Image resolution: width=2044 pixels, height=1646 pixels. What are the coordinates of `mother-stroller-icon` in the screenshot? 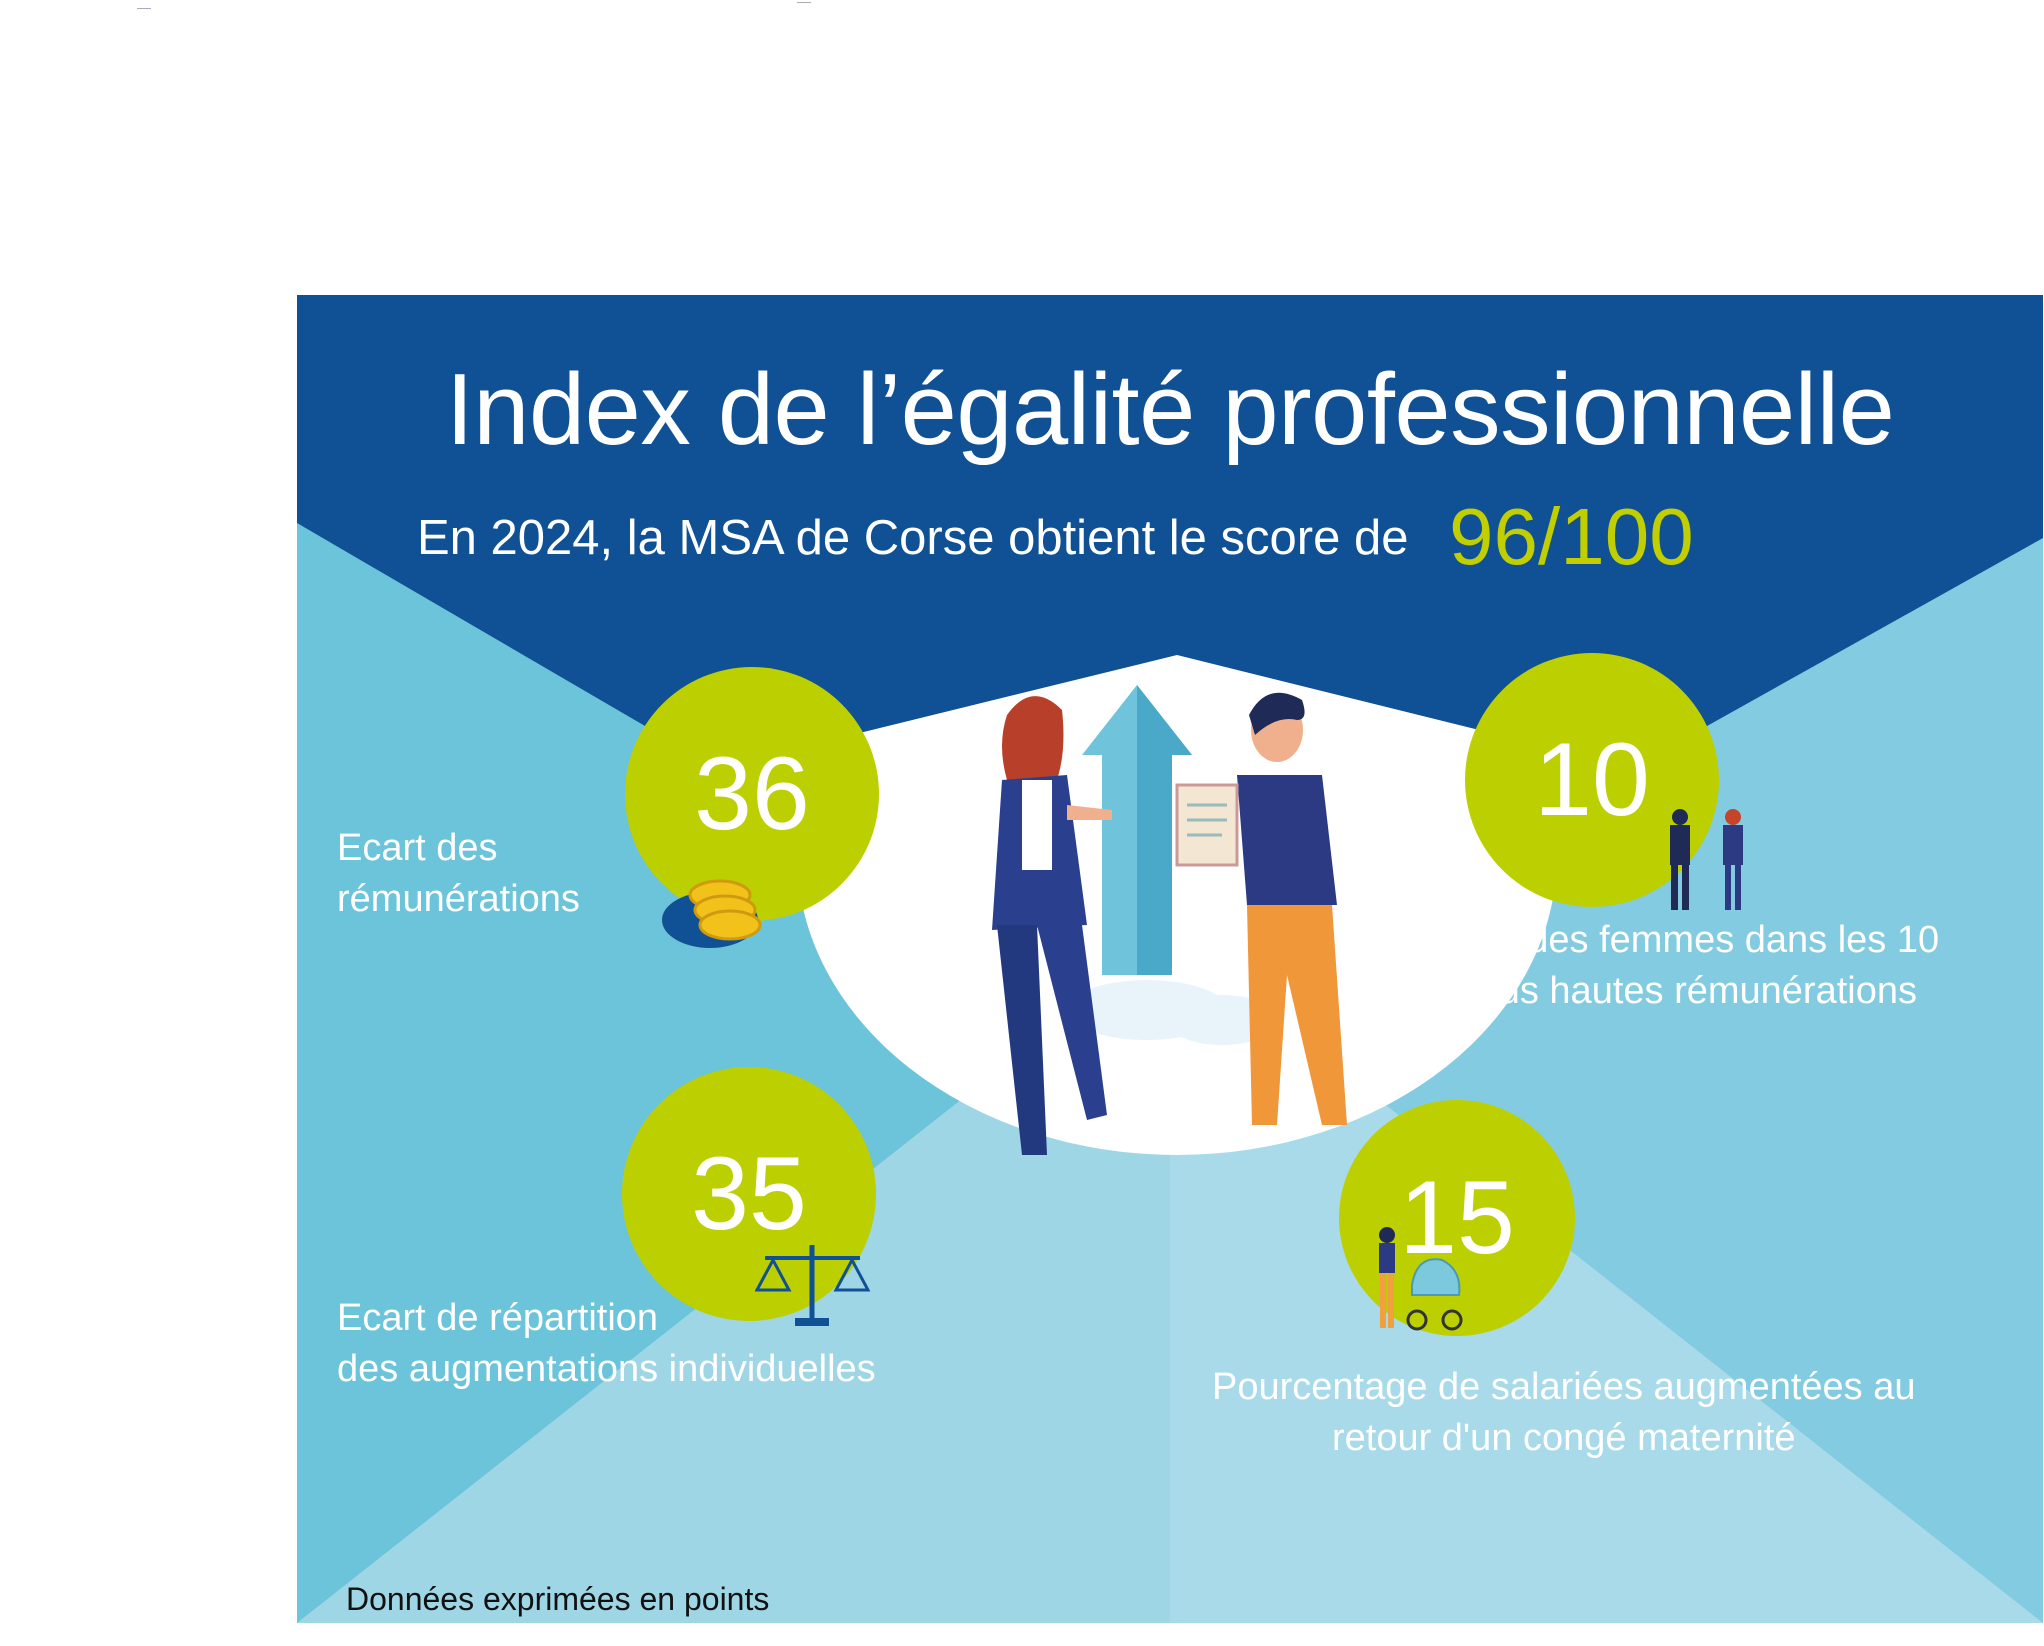 It's located at (1421, 1279).